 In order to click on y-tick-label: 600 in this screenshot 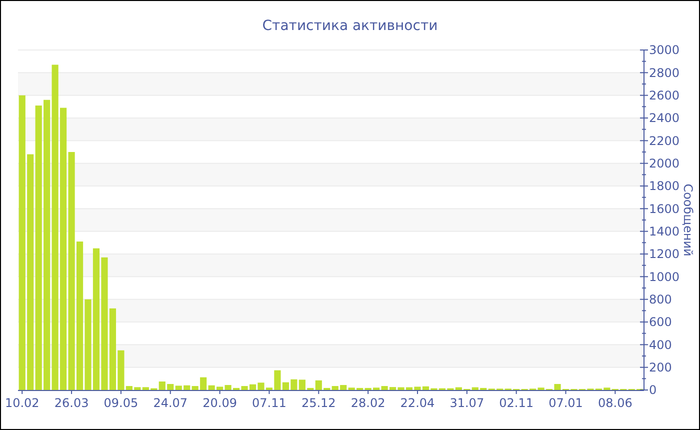, I will do `click(660, 322)`.